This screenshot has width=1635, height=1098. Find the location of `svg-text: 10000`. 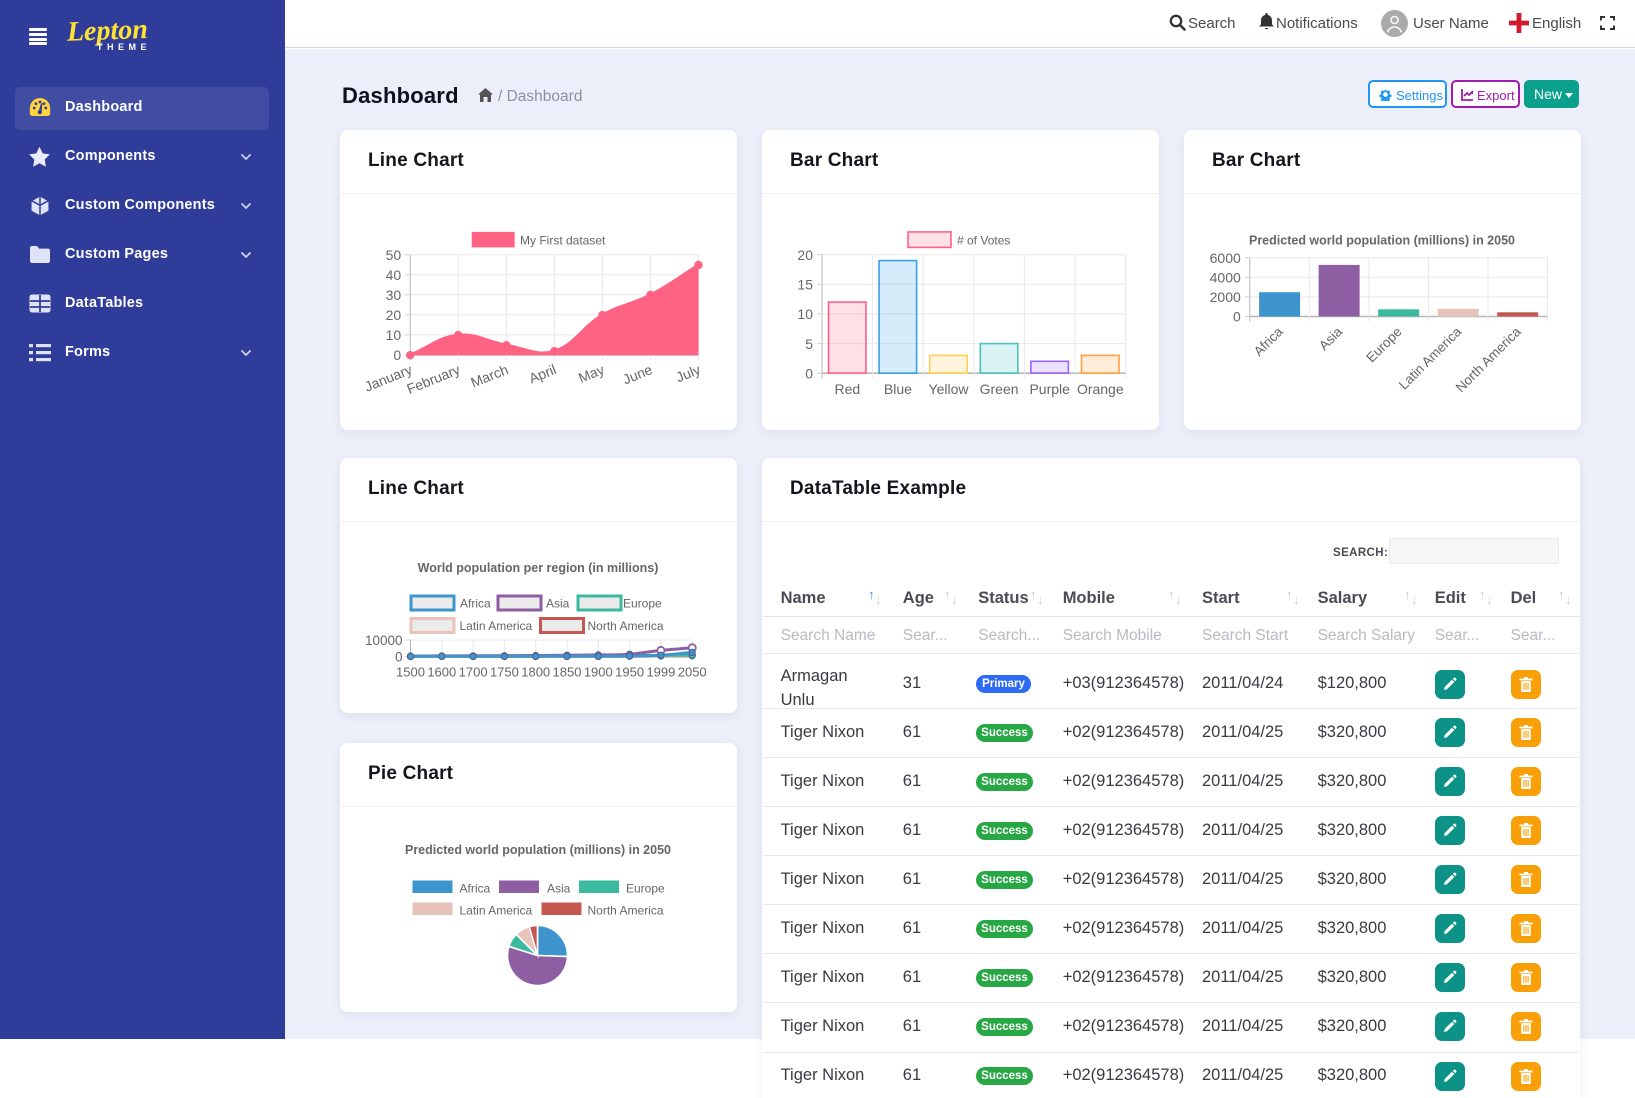

svg-text: 10000 is located at coordinates (384, 640).